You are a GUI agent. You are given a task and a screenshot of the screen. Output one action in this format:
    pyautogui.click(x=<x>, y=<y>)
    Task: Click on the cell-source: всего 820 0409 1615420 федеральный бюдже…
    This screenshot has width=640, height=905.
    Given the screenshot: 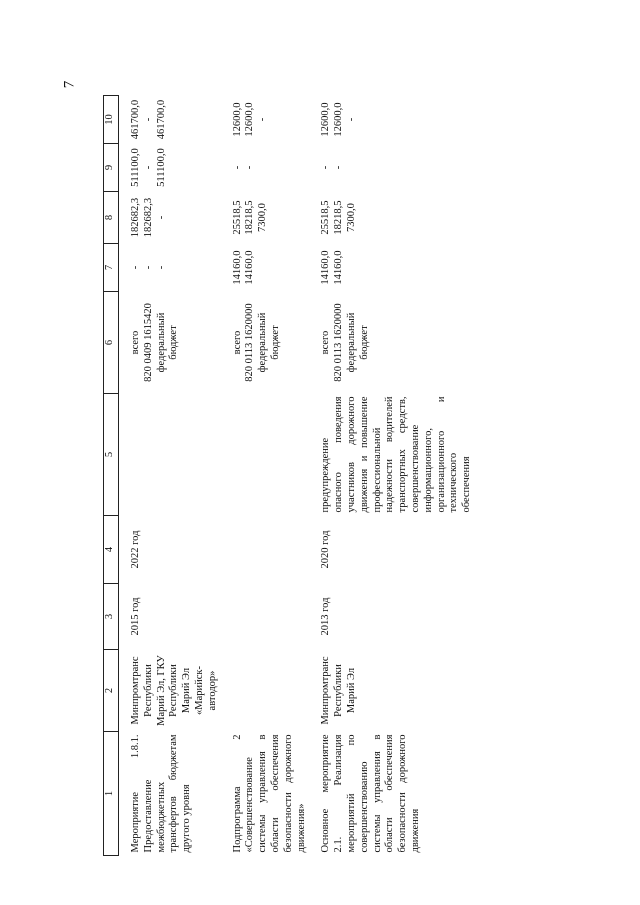 What is the action you would take?
    pyautogui.click(x=155, y=342)
    